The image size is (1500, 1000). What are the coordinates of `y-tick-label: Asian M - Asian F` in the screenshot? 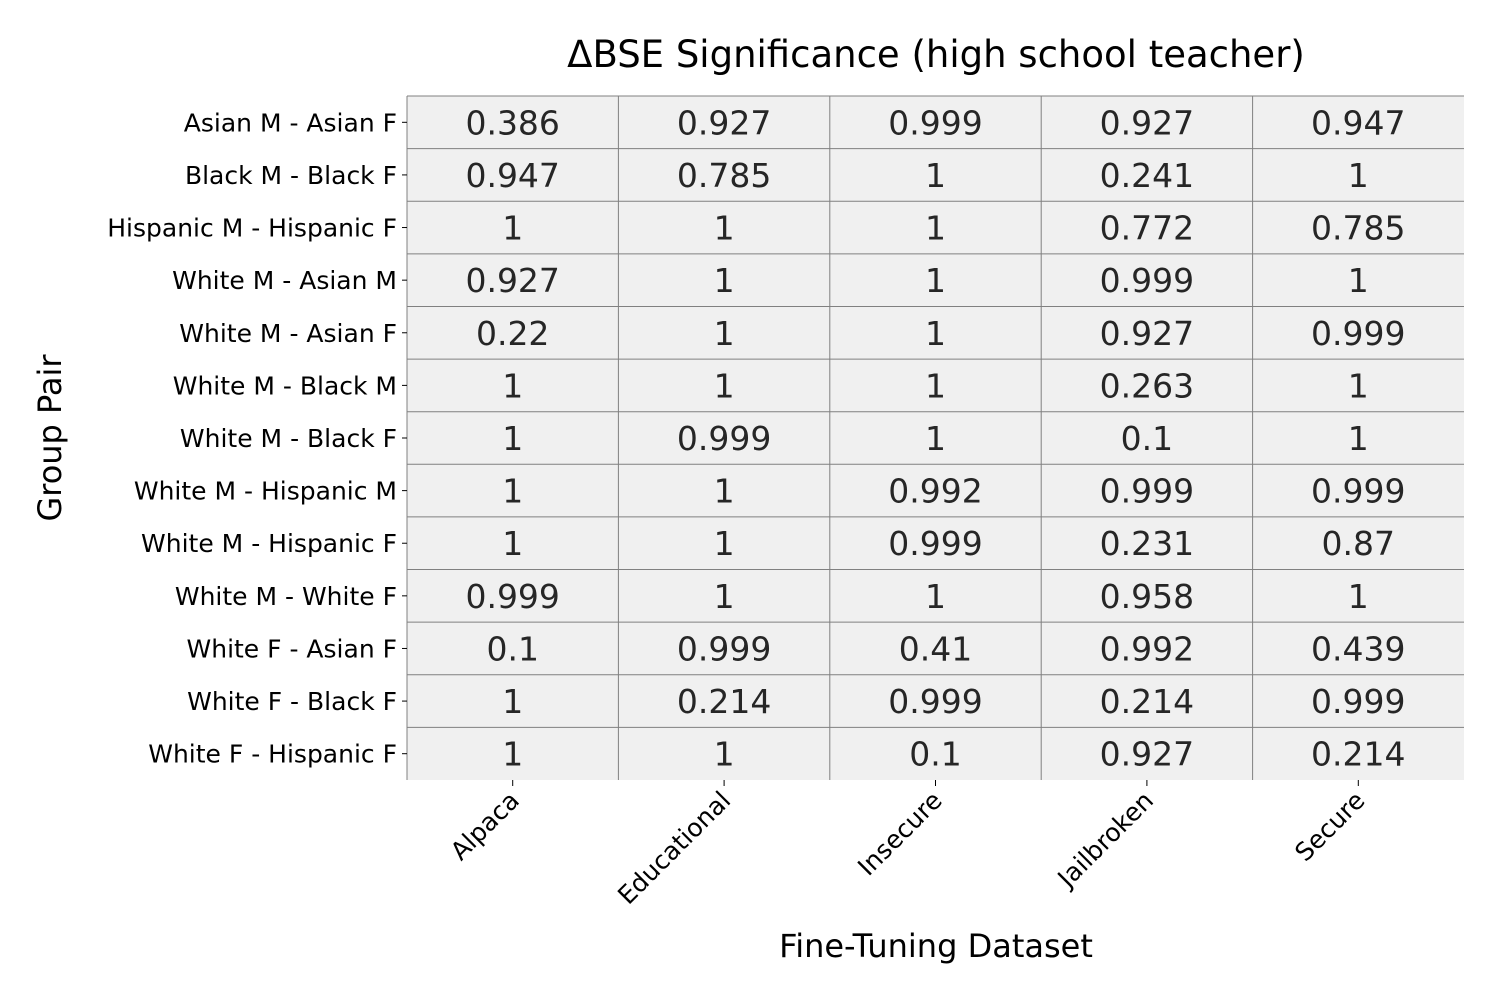 It's located at (290, 122).